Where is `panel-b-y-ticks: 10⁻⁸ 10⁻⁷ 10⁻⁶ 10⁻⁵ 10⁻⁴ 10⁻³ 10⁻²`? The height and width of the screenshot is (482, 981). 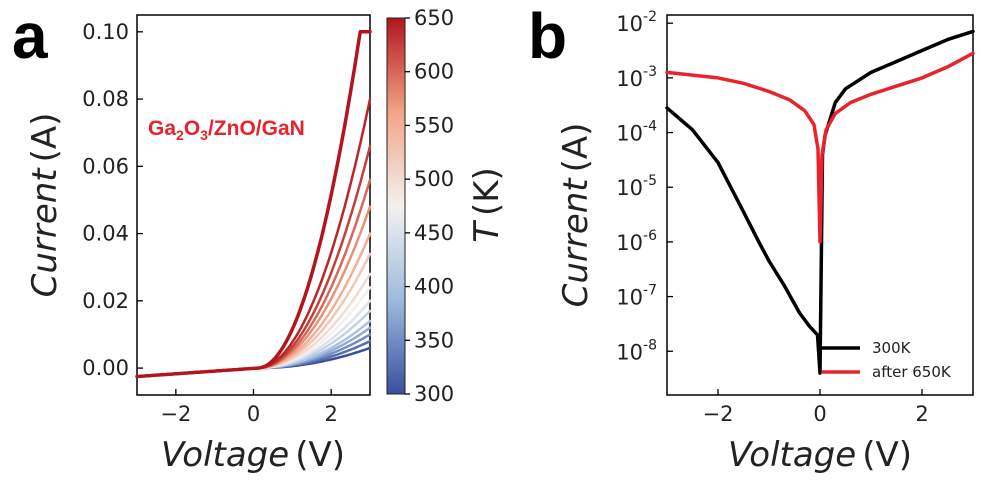
panel-b-y-ticks: 10⁻⁸ 10⁻⁷ 10⁻⁶ 10⁻⁵ 10⁻⁴ 10⁻³ 10⁻² is located at coordinates (644, 186).